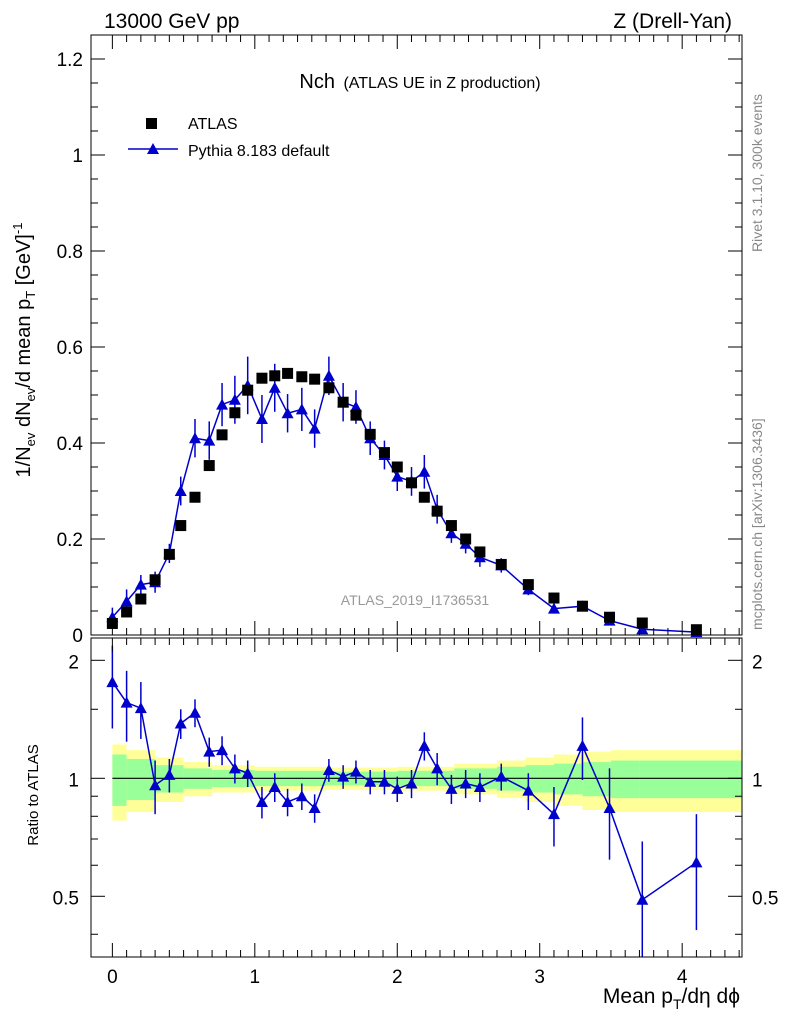  Describe the element at coordinates (30, 439) in the screenshot. I see `ylabel-part-1: ev` at that location.